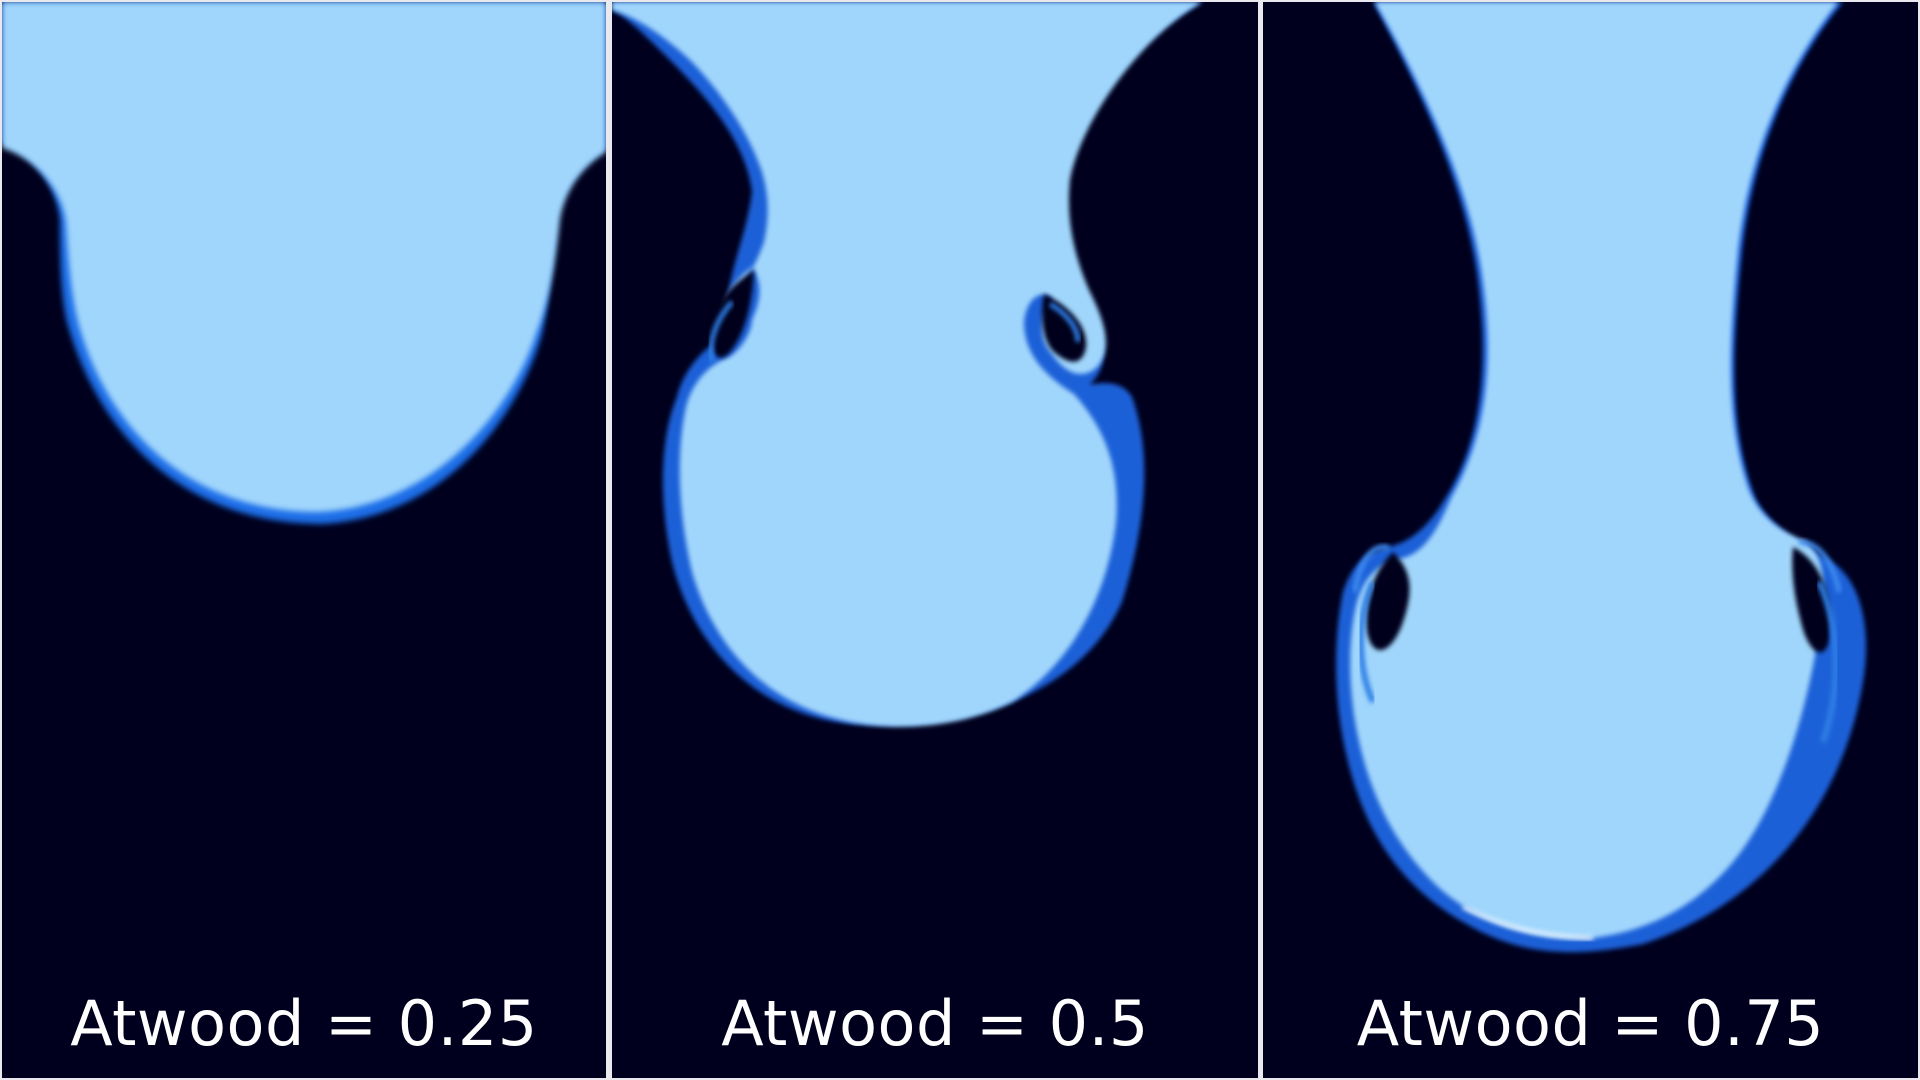 This screenshot has height=1080, width=1920. I want to click on atwood-label: Atwood = 0.25, so click(304, 1023).